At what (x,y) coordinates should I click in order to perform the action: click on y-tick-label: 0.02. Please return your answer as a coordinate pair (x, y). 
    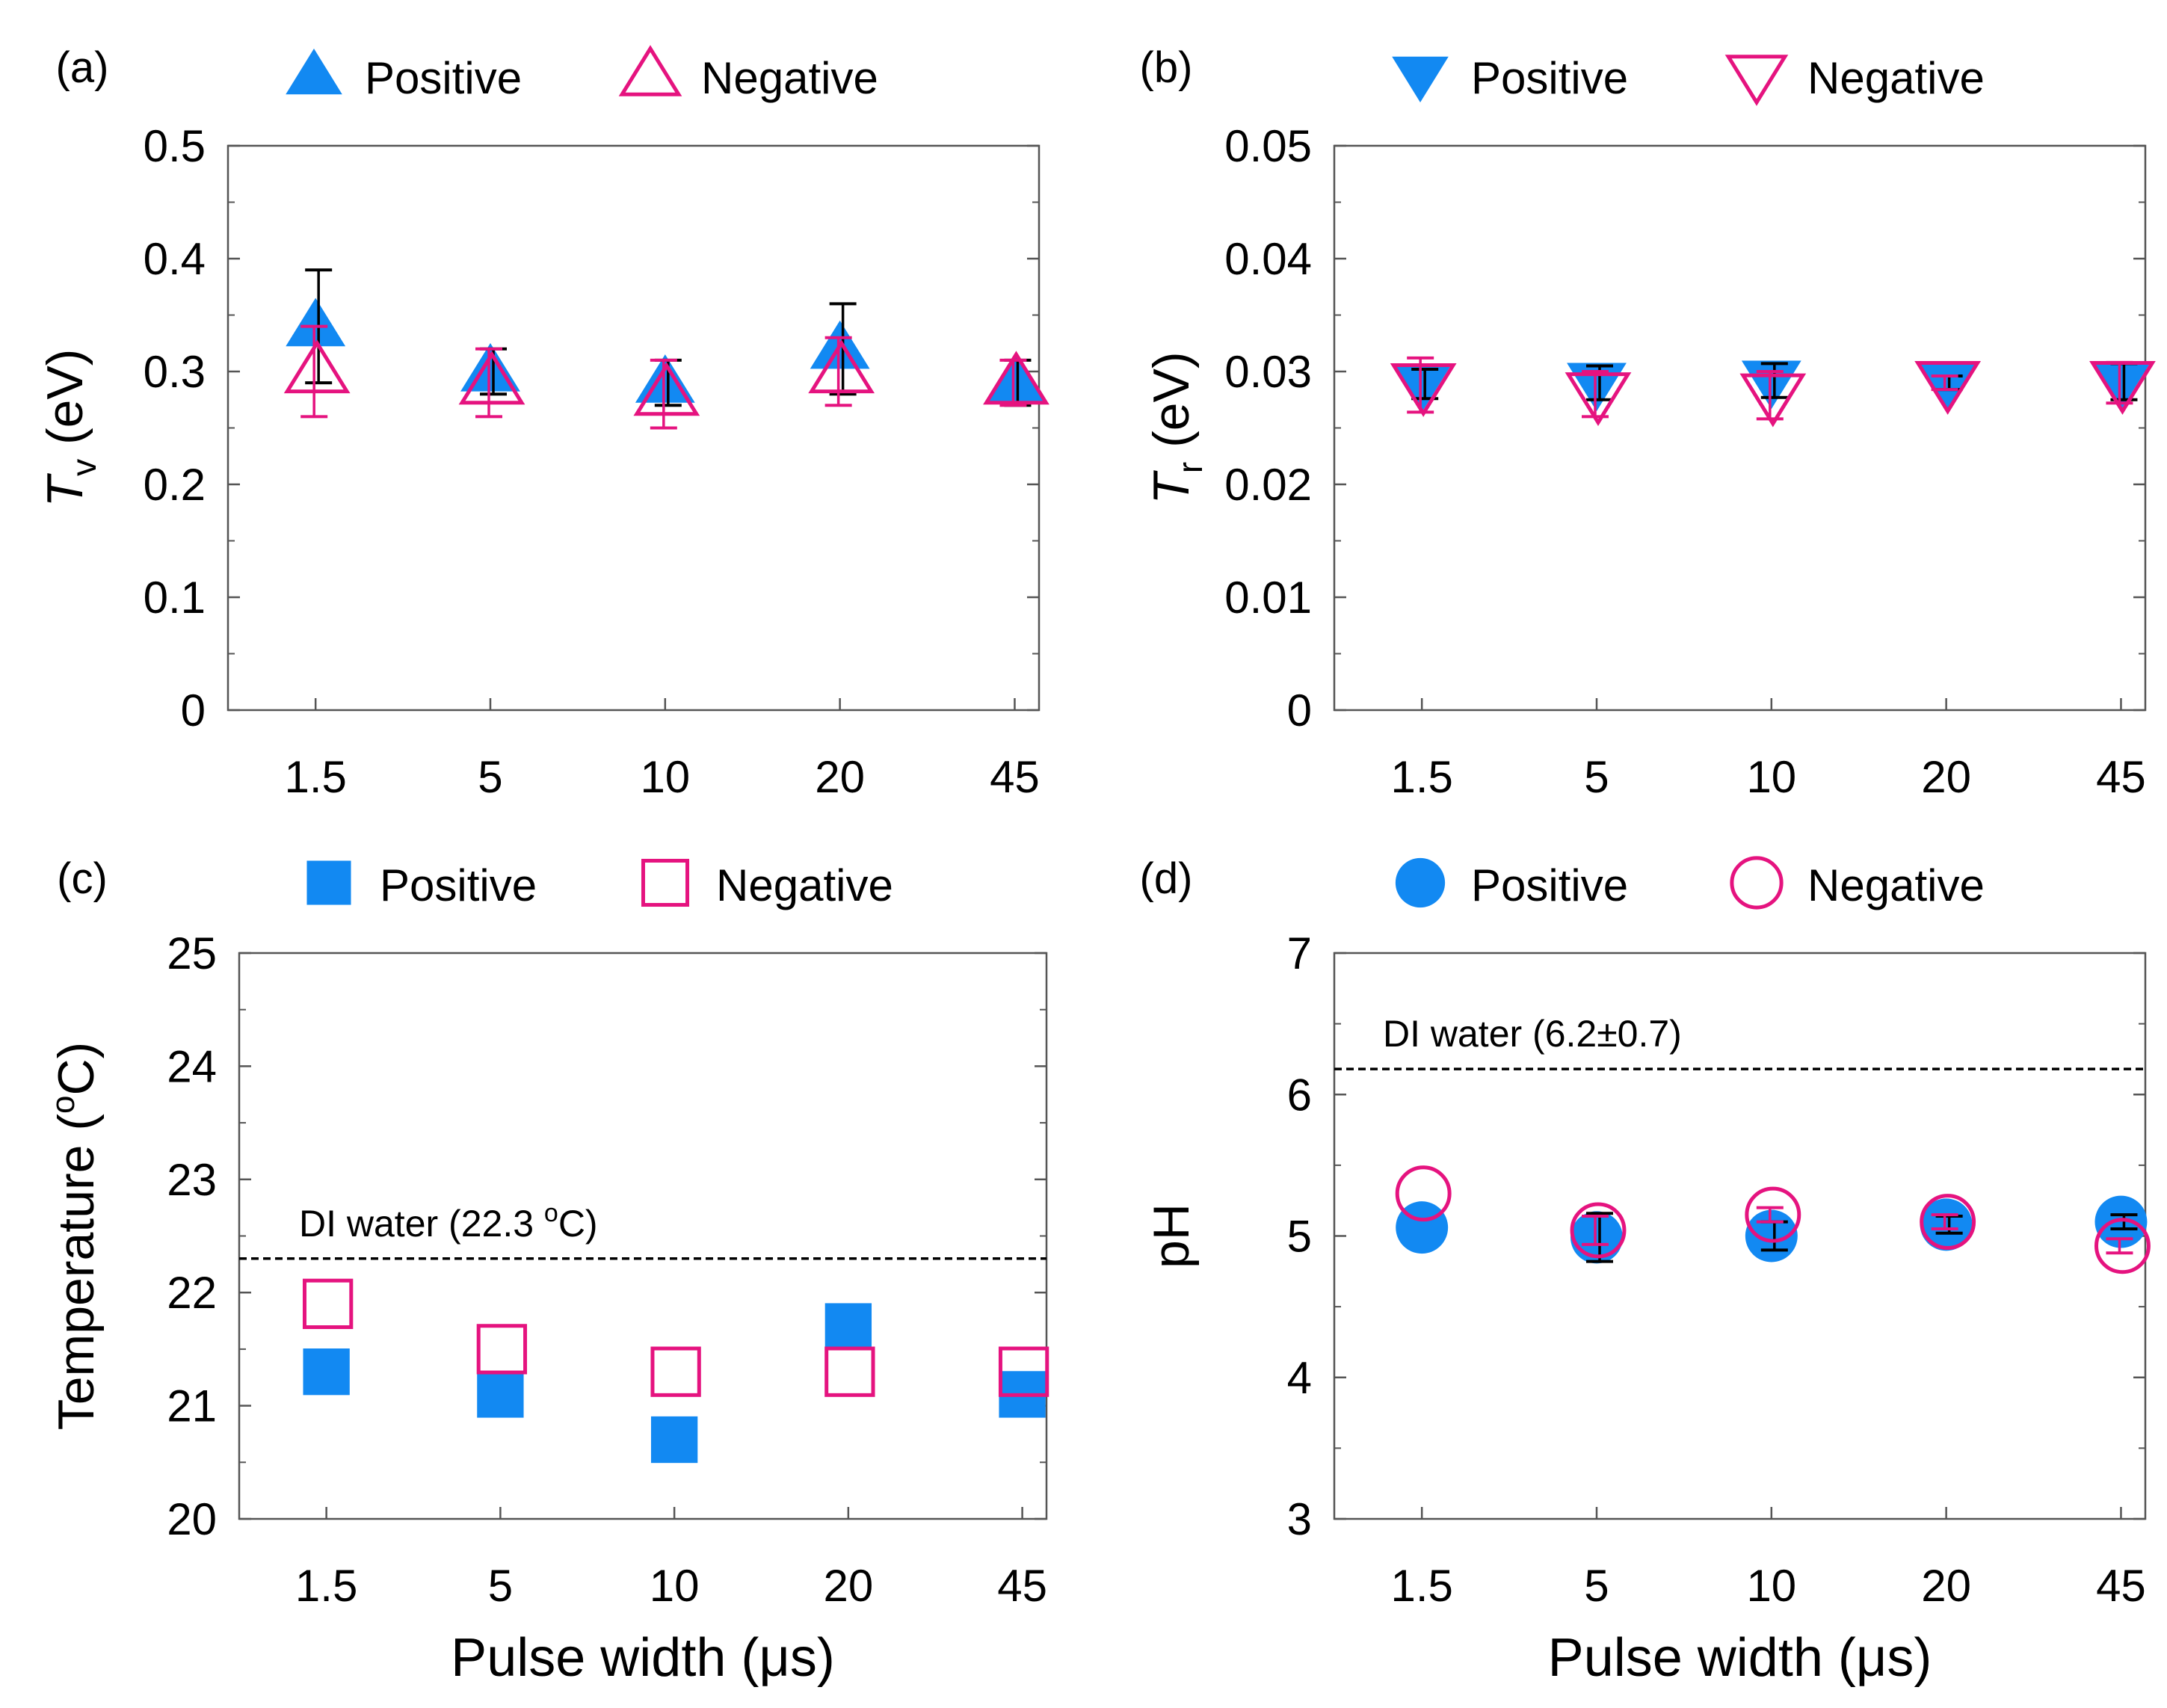
    Looking at the image, I should click on (1268, 485).